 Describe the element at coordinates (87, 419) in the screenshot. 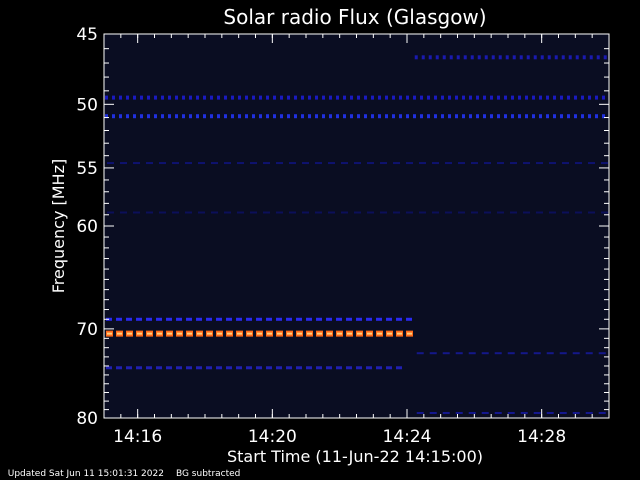

I see `y-tick-label: 80` at that location.